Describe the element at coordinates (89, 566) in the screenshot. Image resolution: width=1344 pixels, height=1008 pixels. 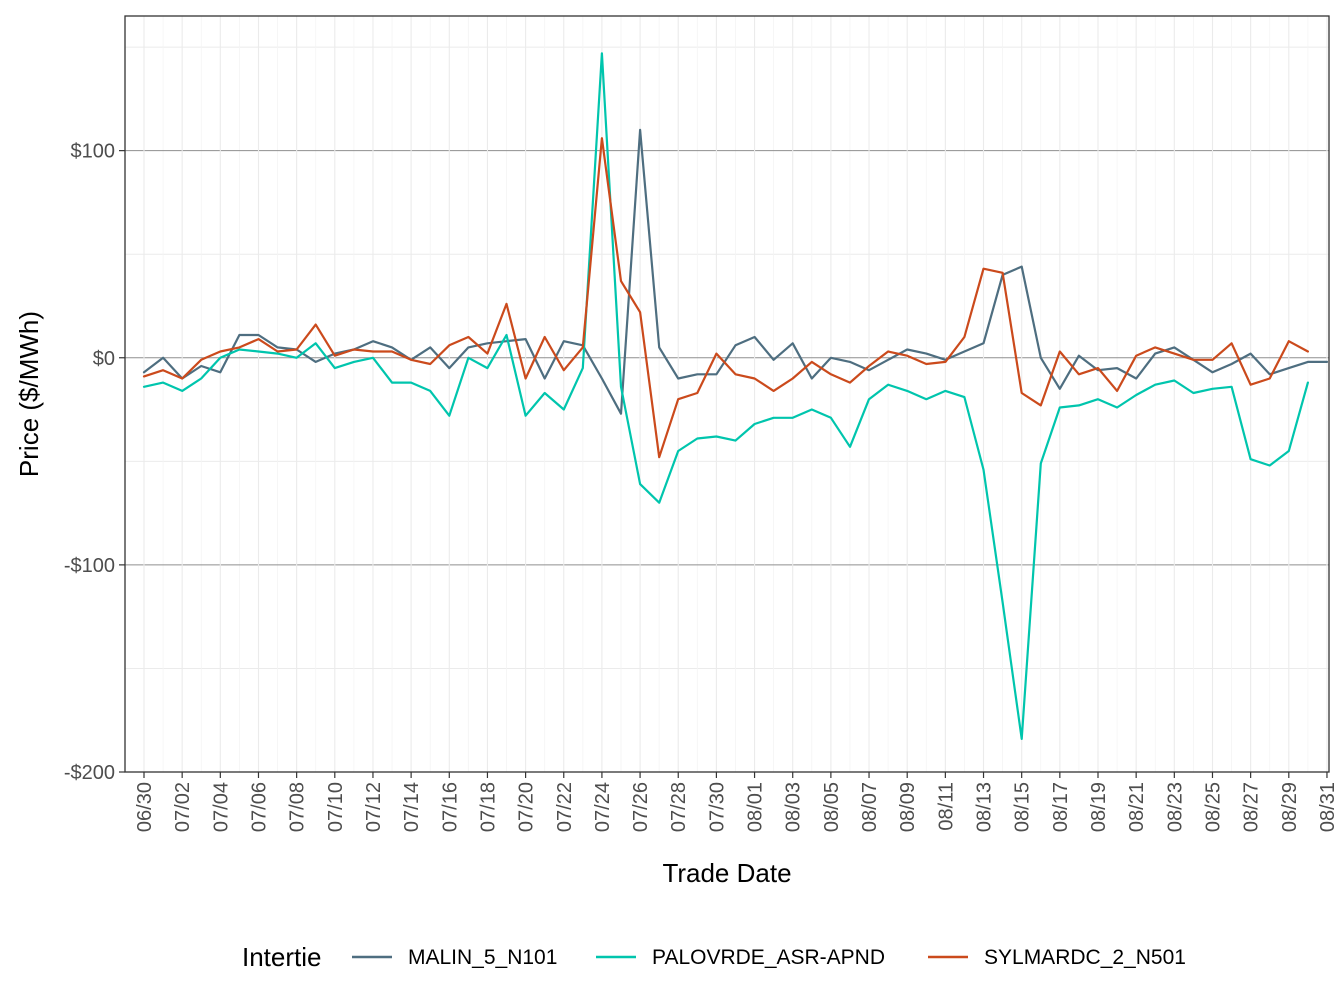
I see `y-tick-label: -$100` at that location.